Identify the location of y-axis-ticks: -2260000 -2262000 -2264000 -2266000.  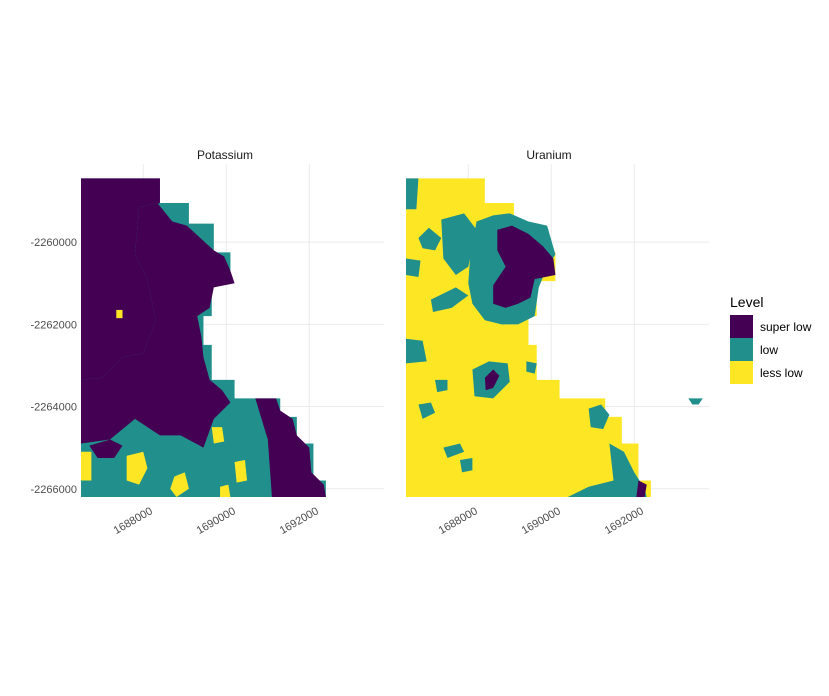
(54, 366).